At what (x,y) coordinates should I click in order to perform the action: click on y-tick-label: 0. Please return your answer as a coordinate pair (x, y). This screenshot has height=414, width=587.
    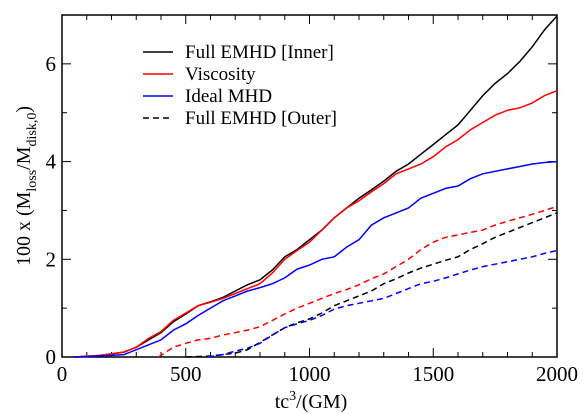
    Looking at the image, I should click on (51, 357).